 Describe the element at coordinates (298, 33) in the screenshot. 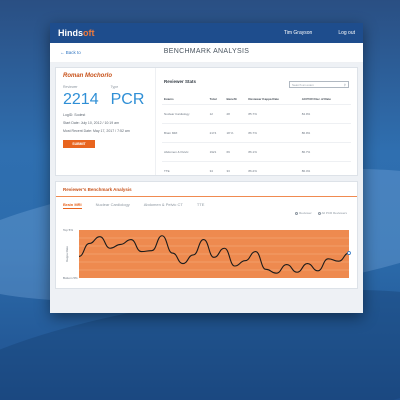

I see `user-name: Tim Grayson` at that location.